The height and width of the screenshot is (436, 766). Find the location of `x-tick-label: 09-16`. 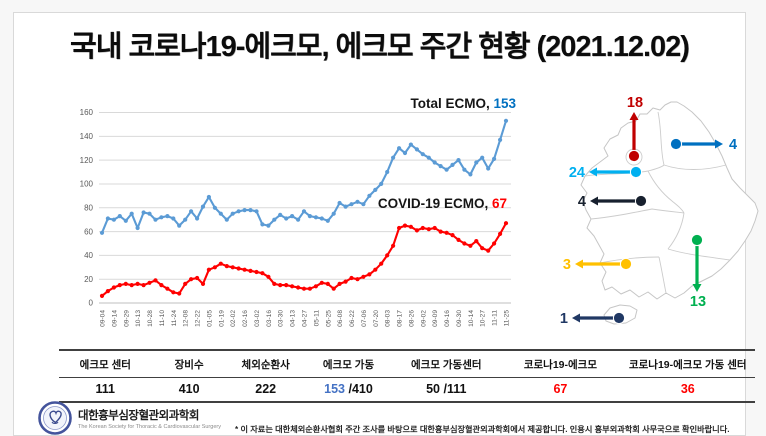

x-tick-label: 09-16 is located at coordinates (447, 318).